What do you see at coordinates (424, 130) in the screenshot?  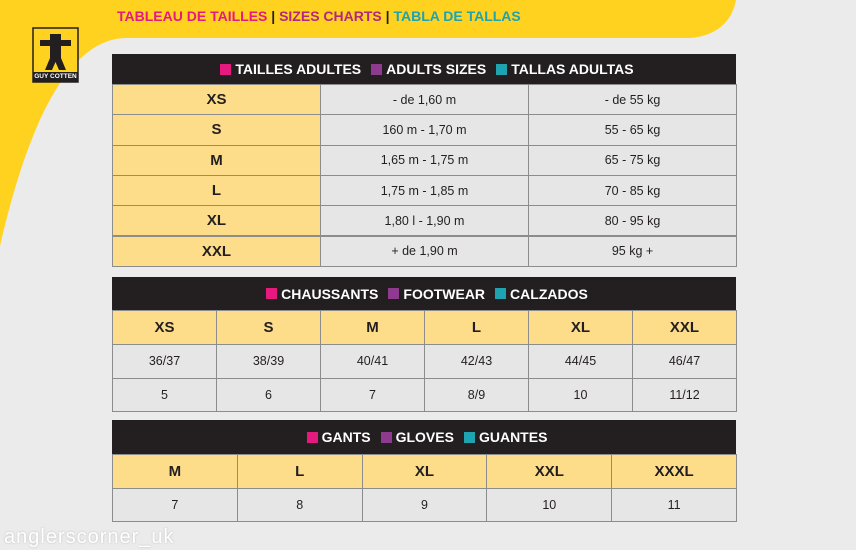 I see `value-cell: 160 m - 1,70 m` at bounding box center [424, 130].